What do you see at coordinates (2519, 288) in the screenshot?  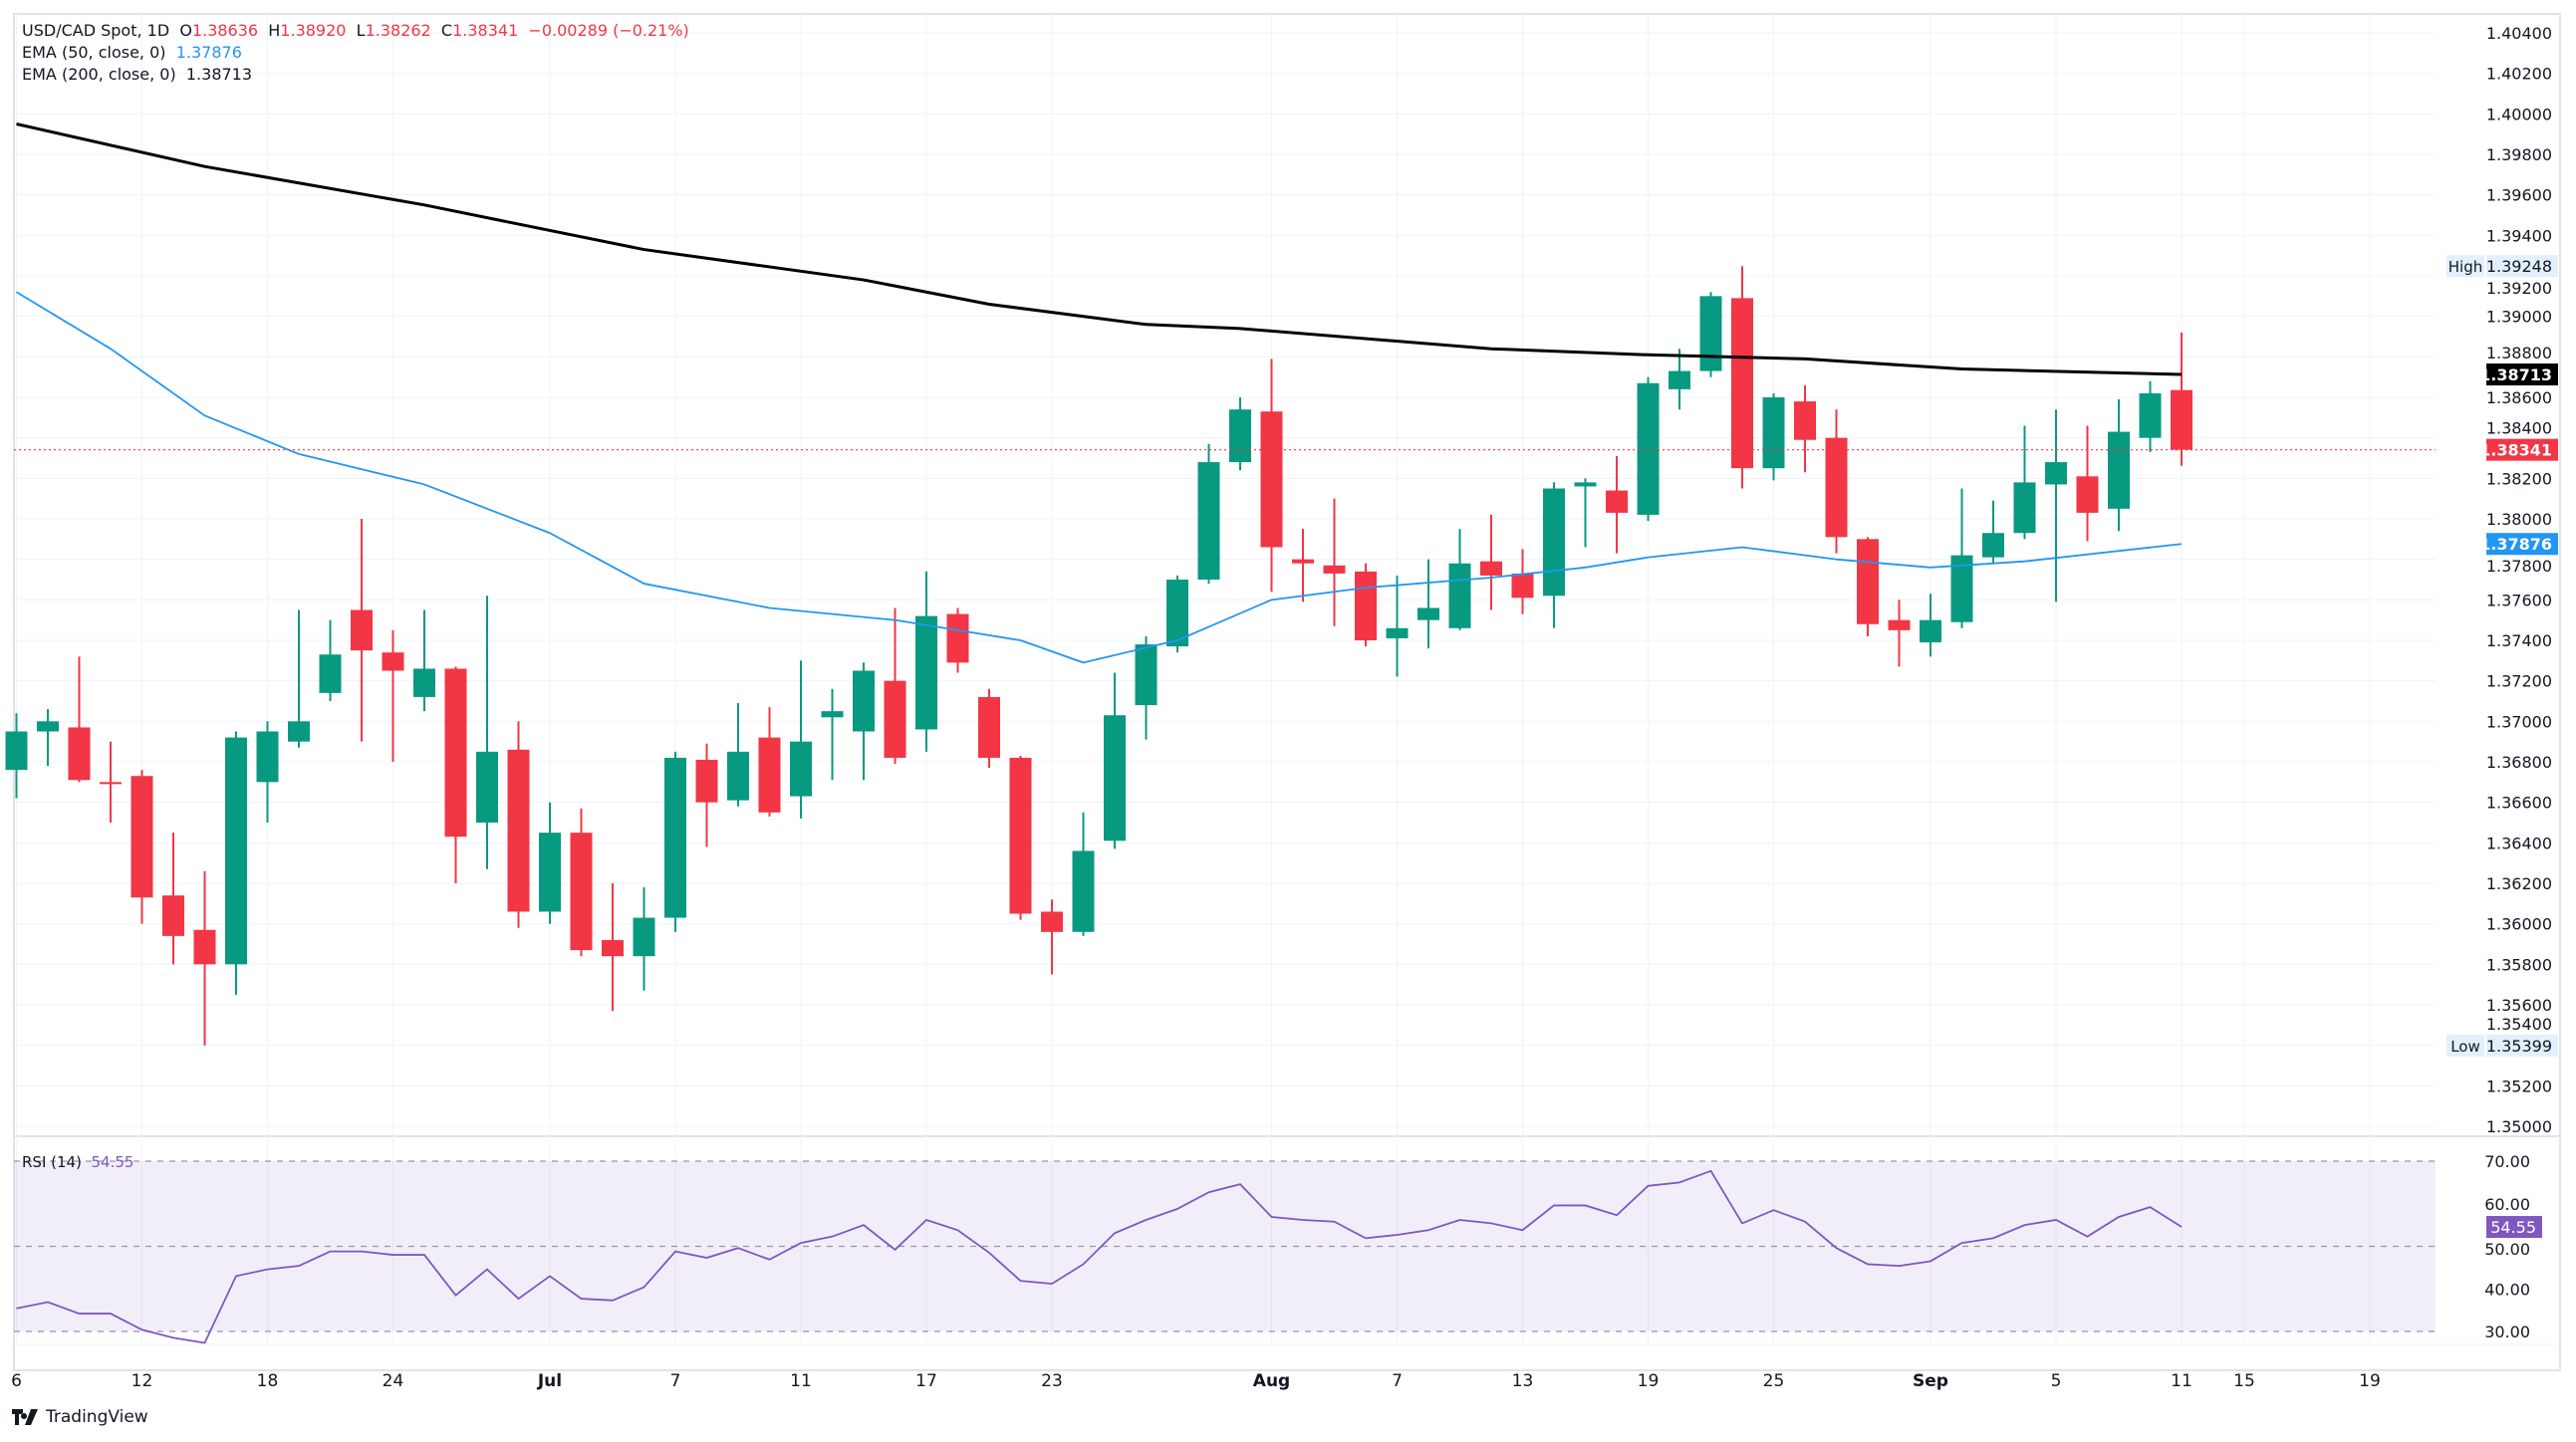 I see `price-tick-label: 1.39200` at bounding box center [2519, 288].